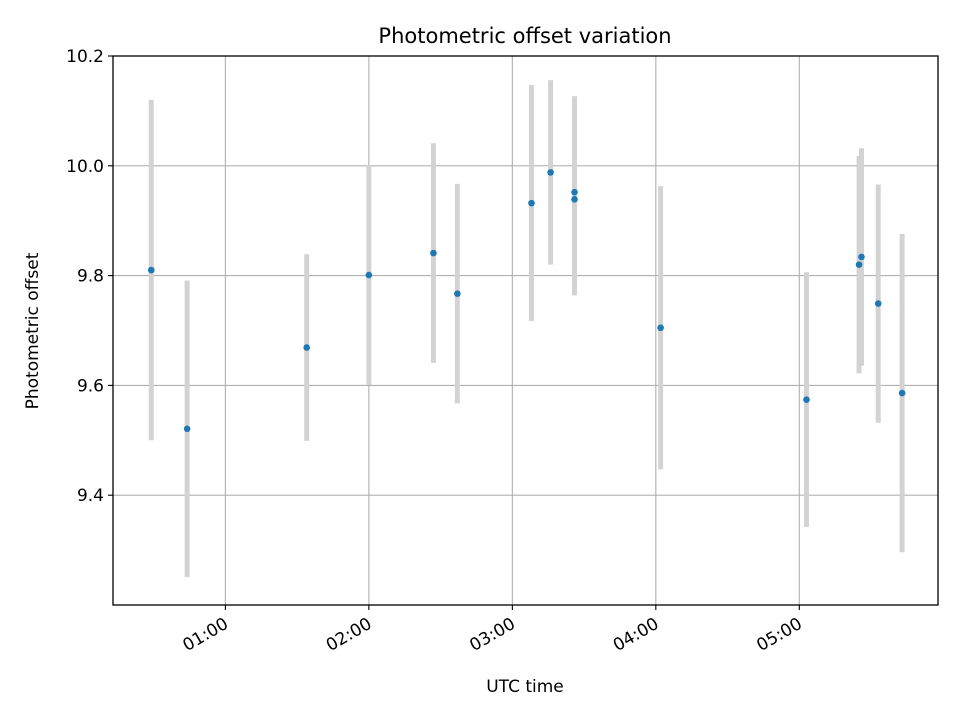  Describe the element at coordinates (90, 386) in the screenshot. I see `y-tick-label: 9.6` at that location.